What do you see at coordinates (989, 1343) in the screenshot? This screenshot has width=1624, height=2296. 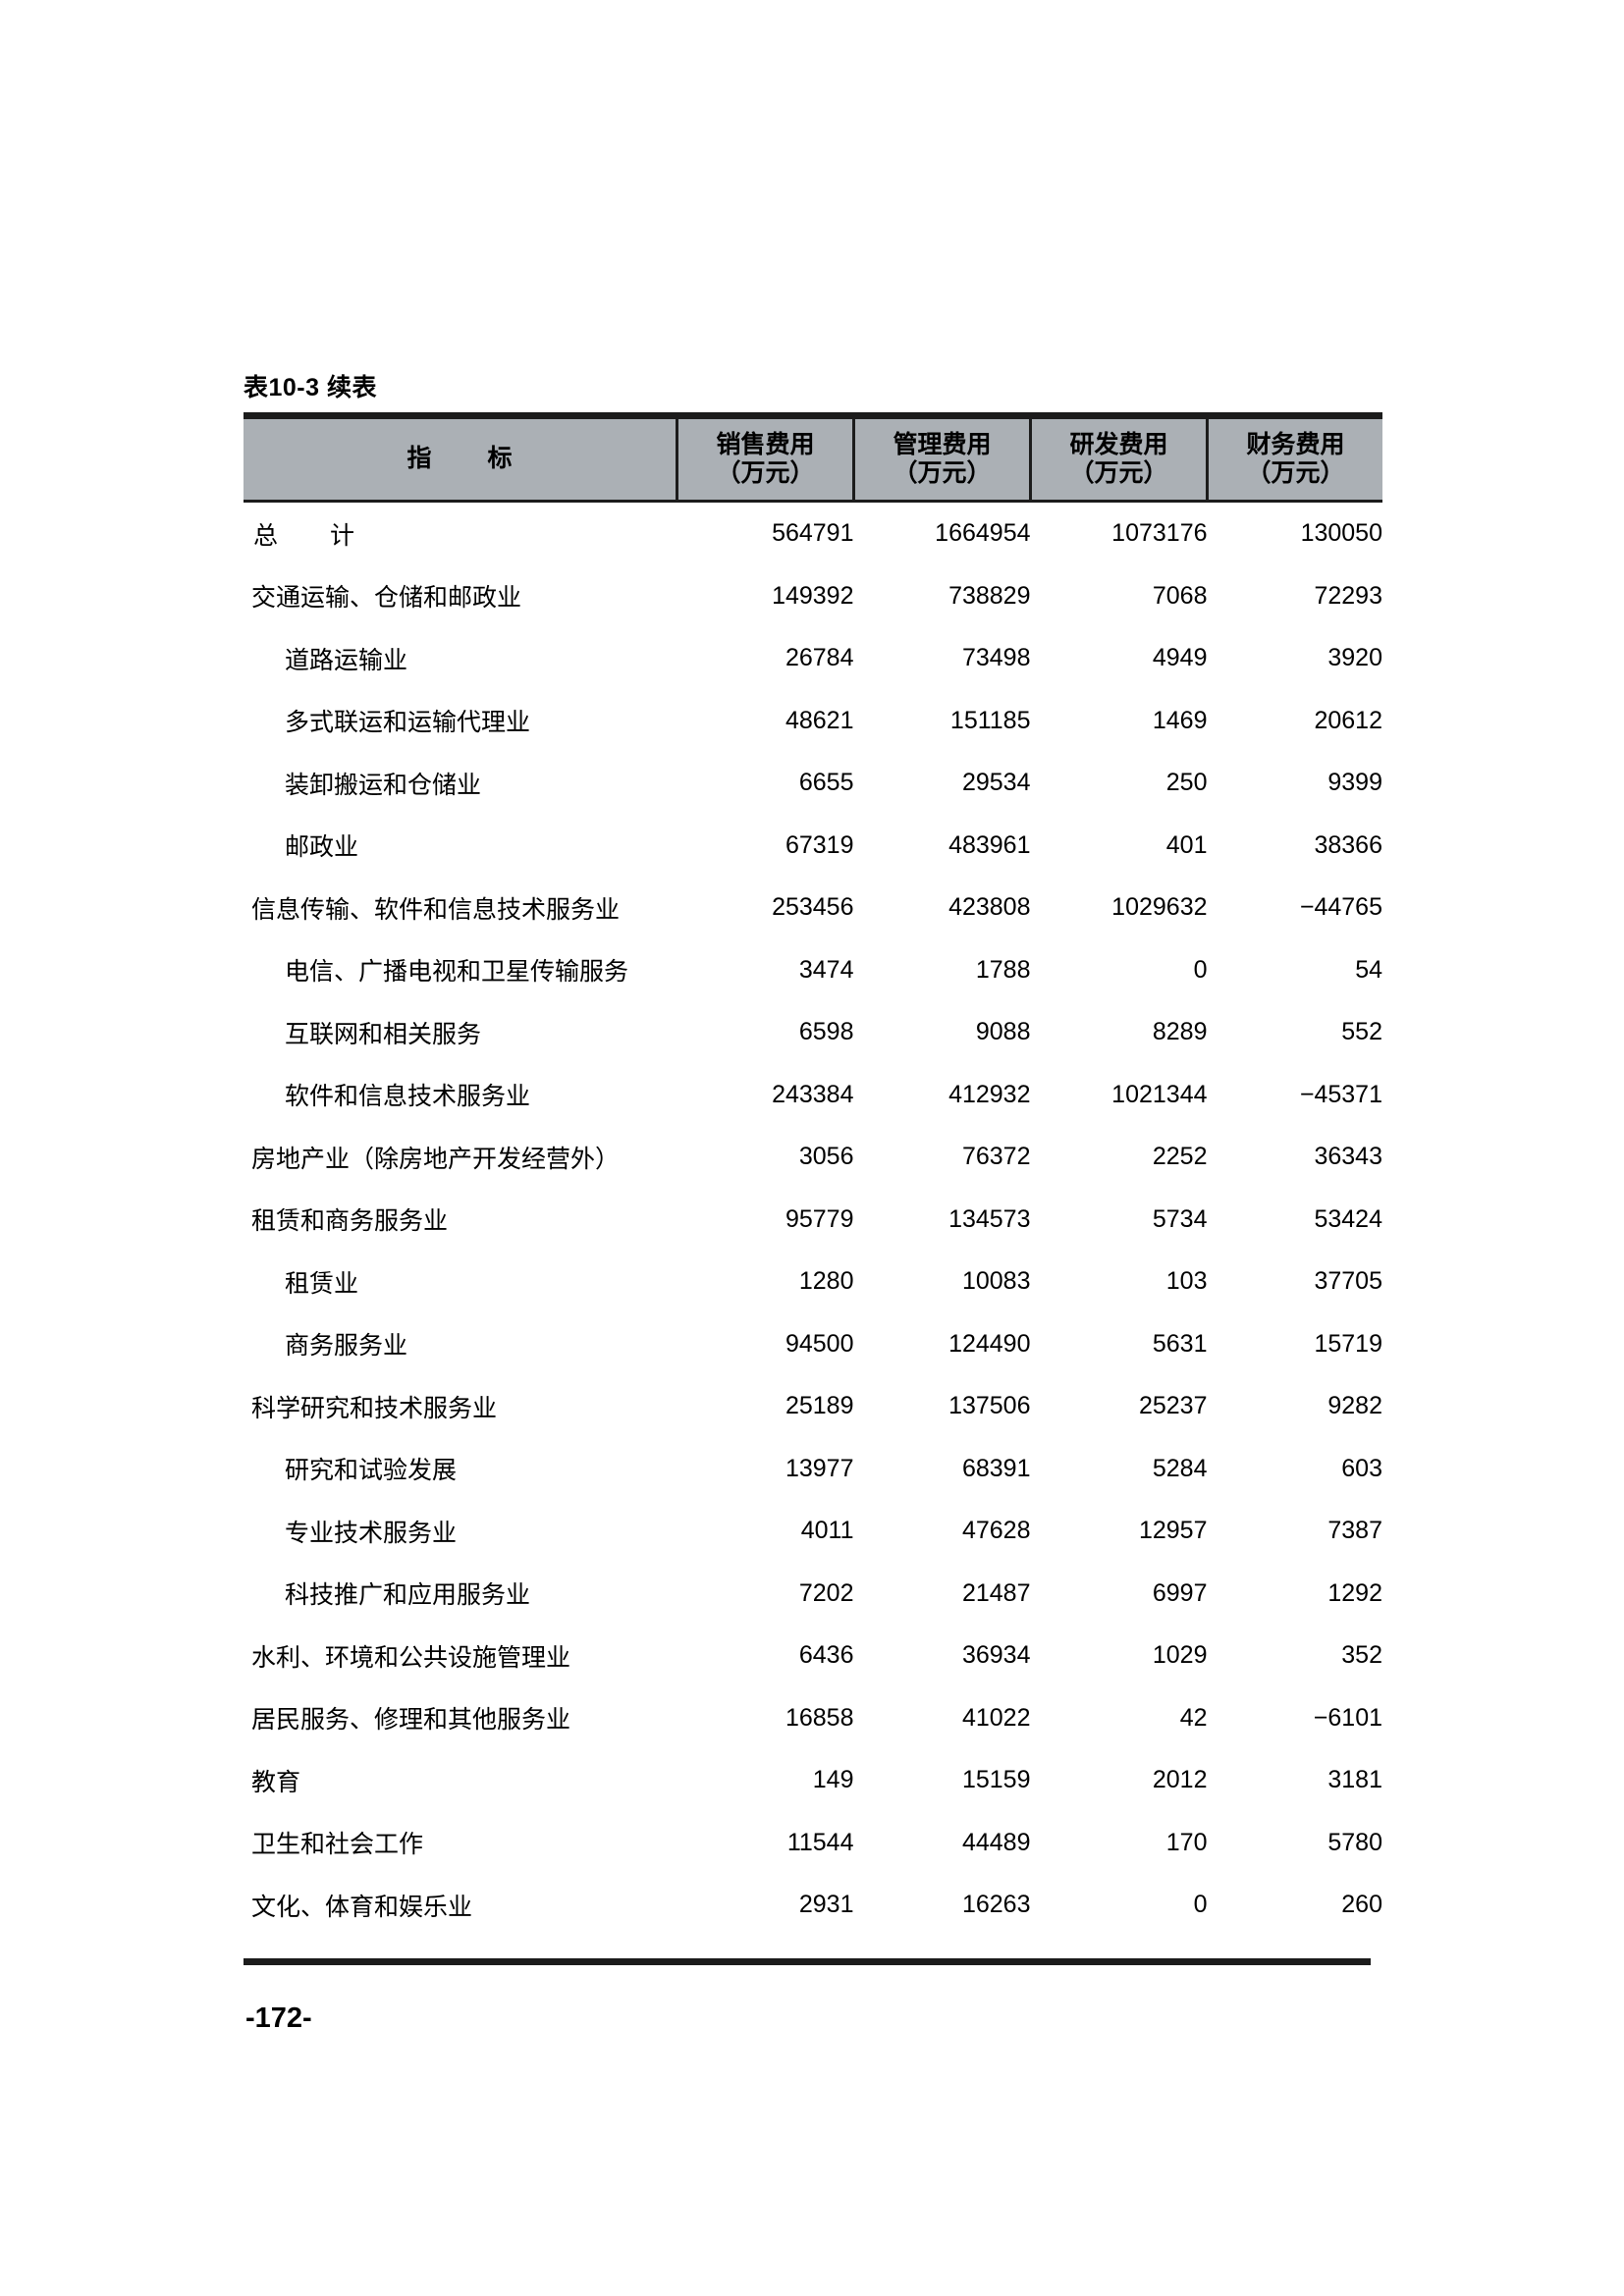 I see `row-value: 124490` at bounding box center [989, 1343].